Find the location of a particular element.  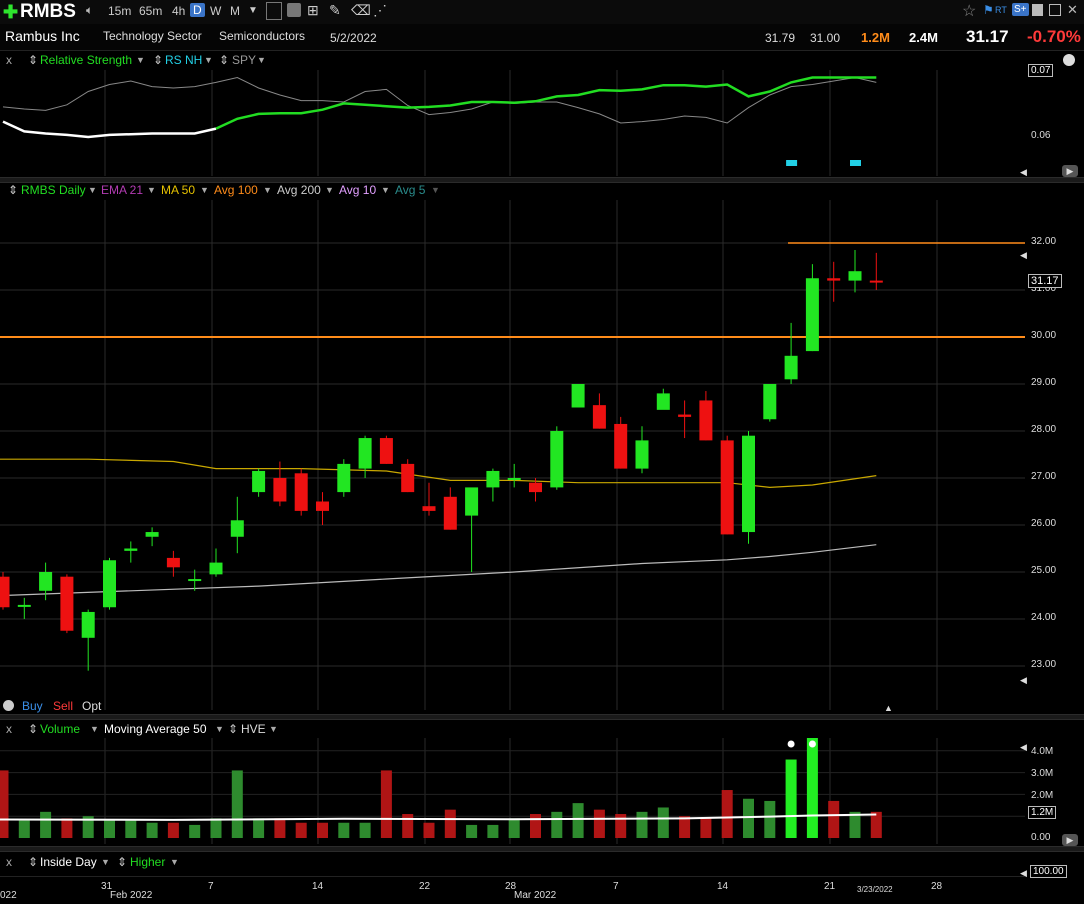

volume-ma-label: Moving Average 50 is located at coordinates (155, 729).